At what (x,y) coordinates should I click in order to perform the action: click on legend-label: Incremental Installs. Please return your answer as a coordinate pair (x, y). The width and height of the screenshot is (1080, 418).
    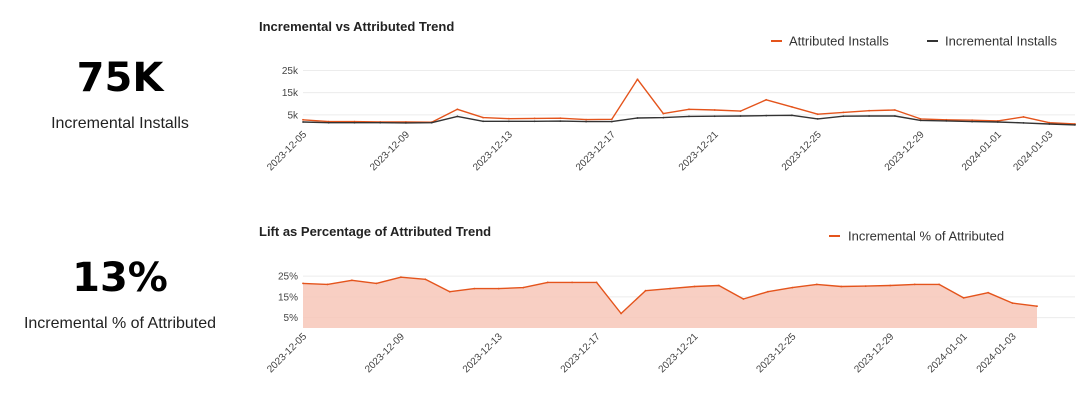
    Looking at the image, I should click on (1001, 41).